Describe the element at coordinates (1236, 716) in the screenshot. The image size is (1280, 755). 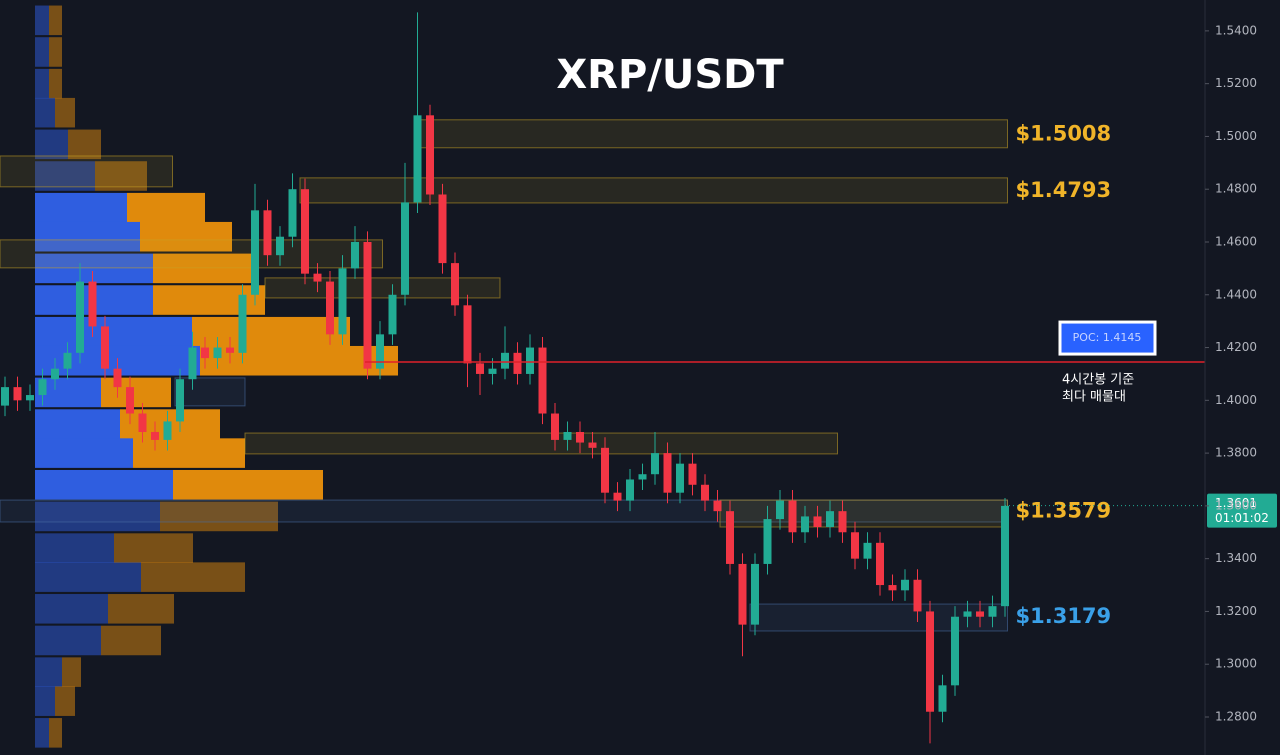
I see `y-tick-label: 1.2800` at that location.